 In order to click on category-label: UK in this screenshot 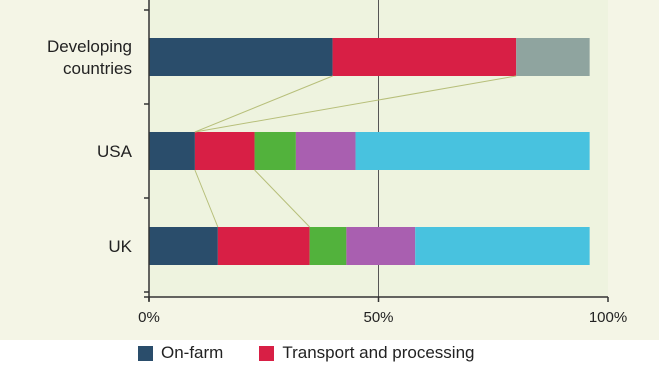, I will do `click(120, 246)`.